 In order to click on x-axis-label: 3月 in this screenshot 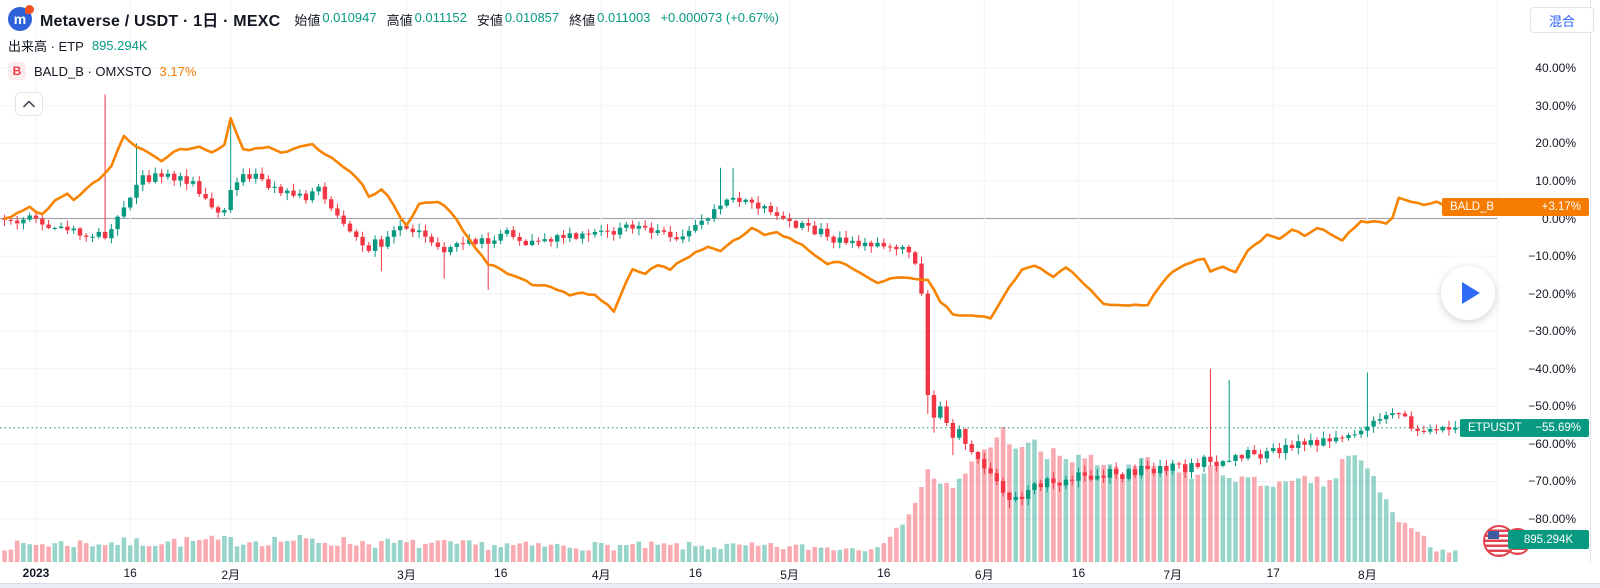, I will do `click(406, 575)`.